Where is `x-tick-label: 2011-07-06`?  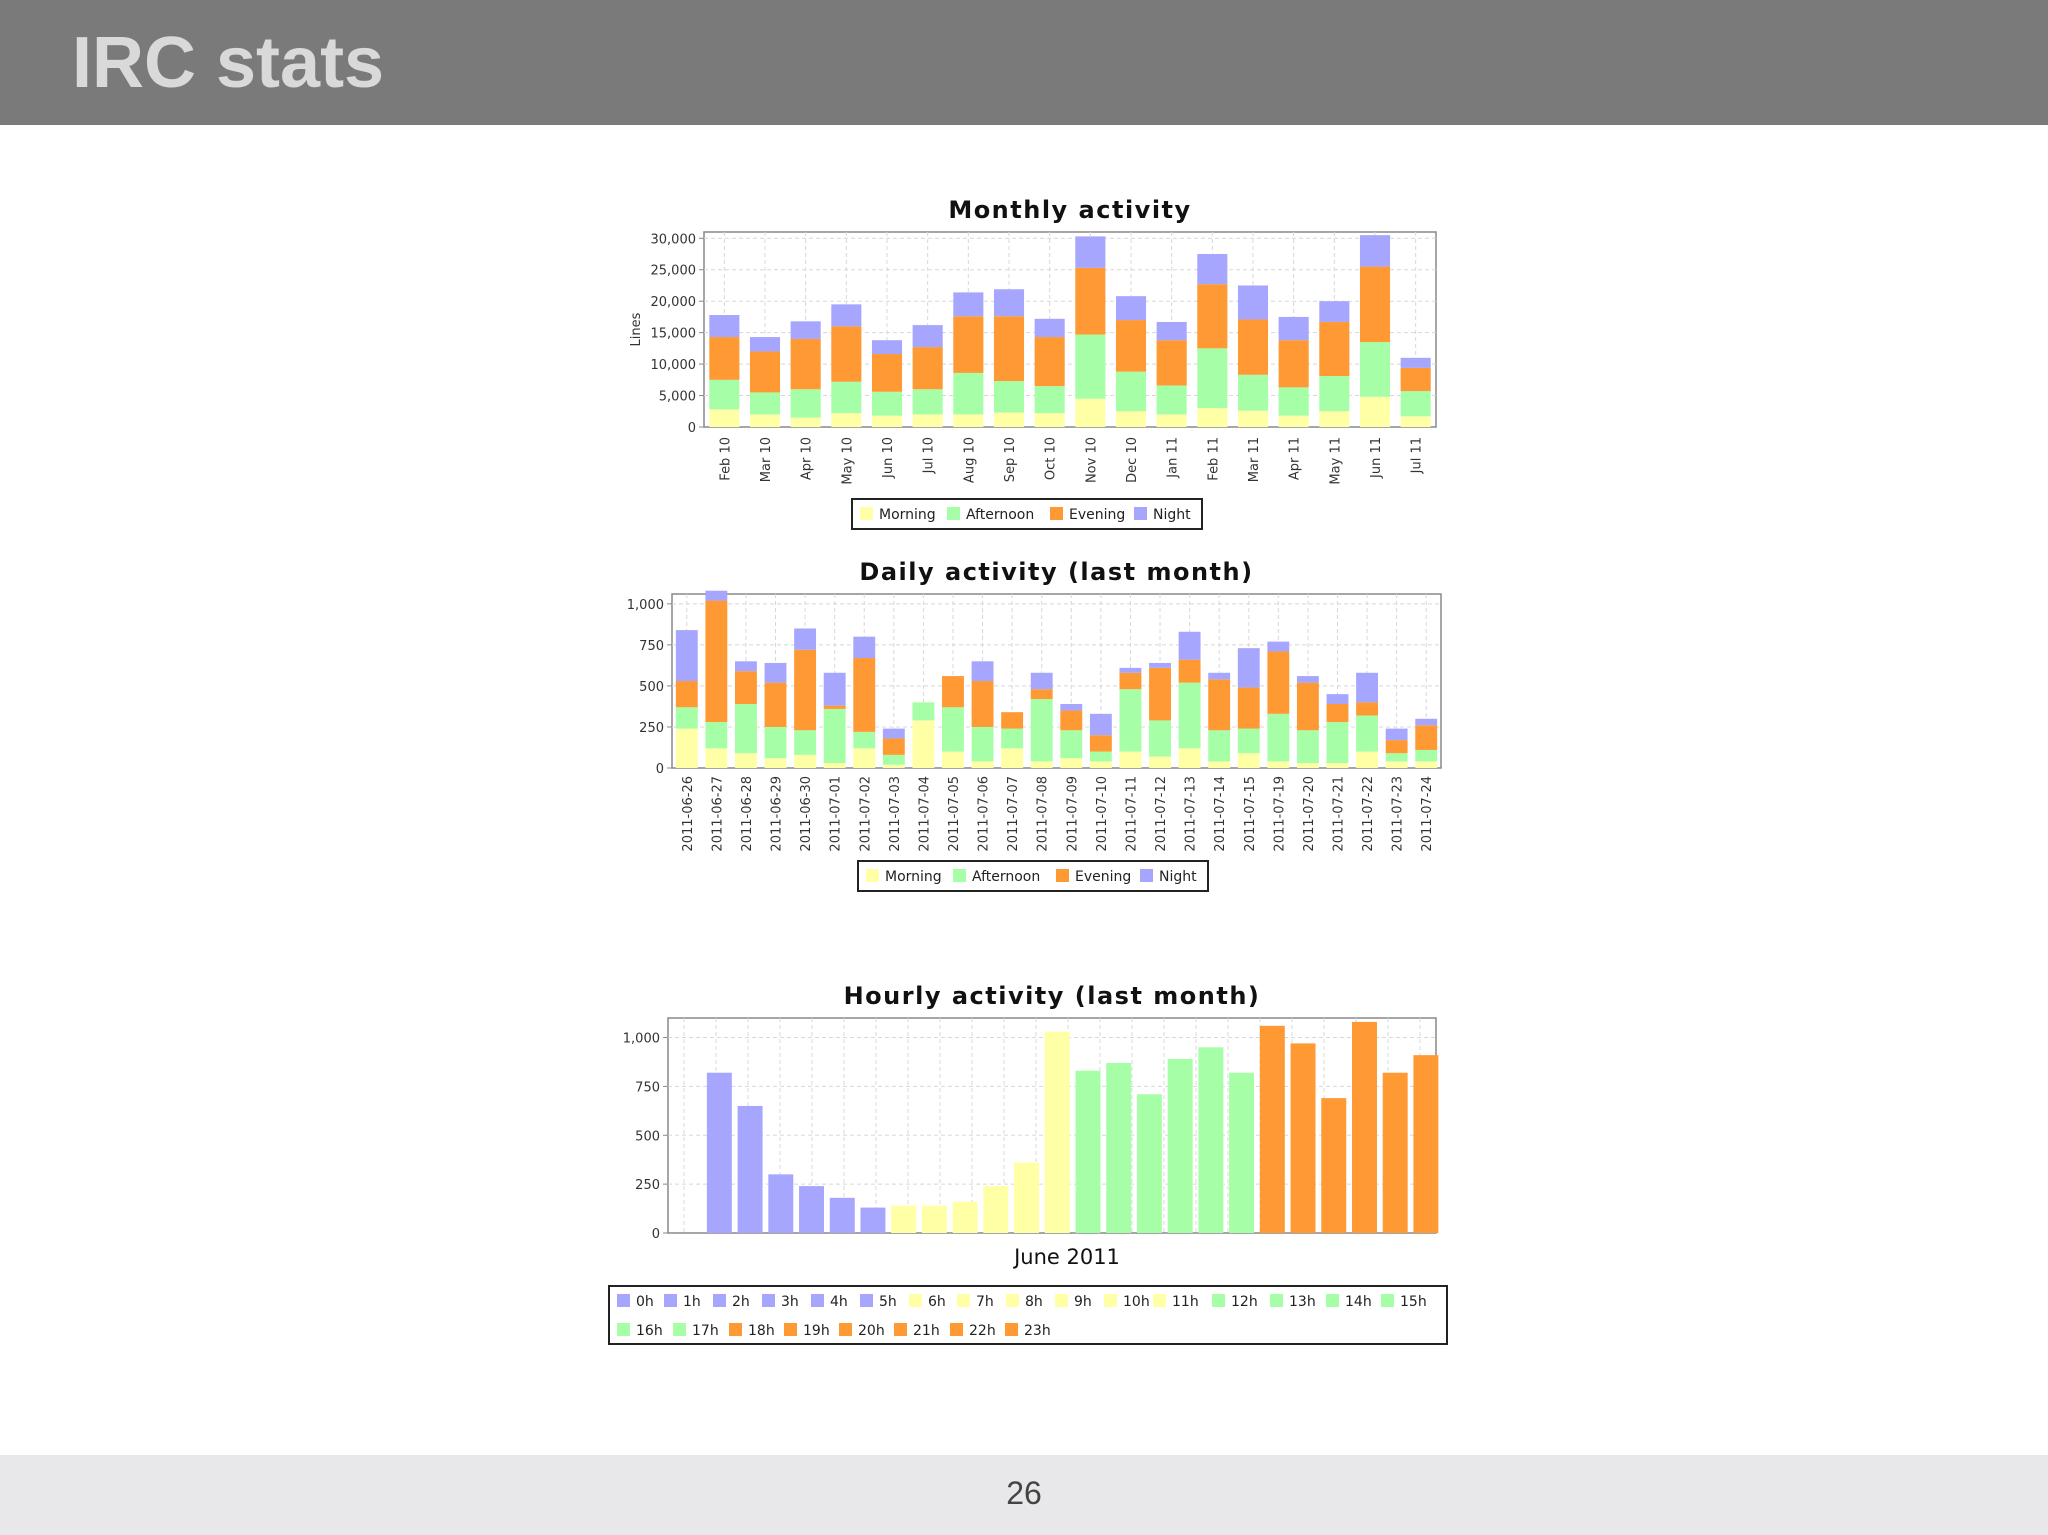
x-tick-label: 2011-07-06 is located at coordinates (984, 814).